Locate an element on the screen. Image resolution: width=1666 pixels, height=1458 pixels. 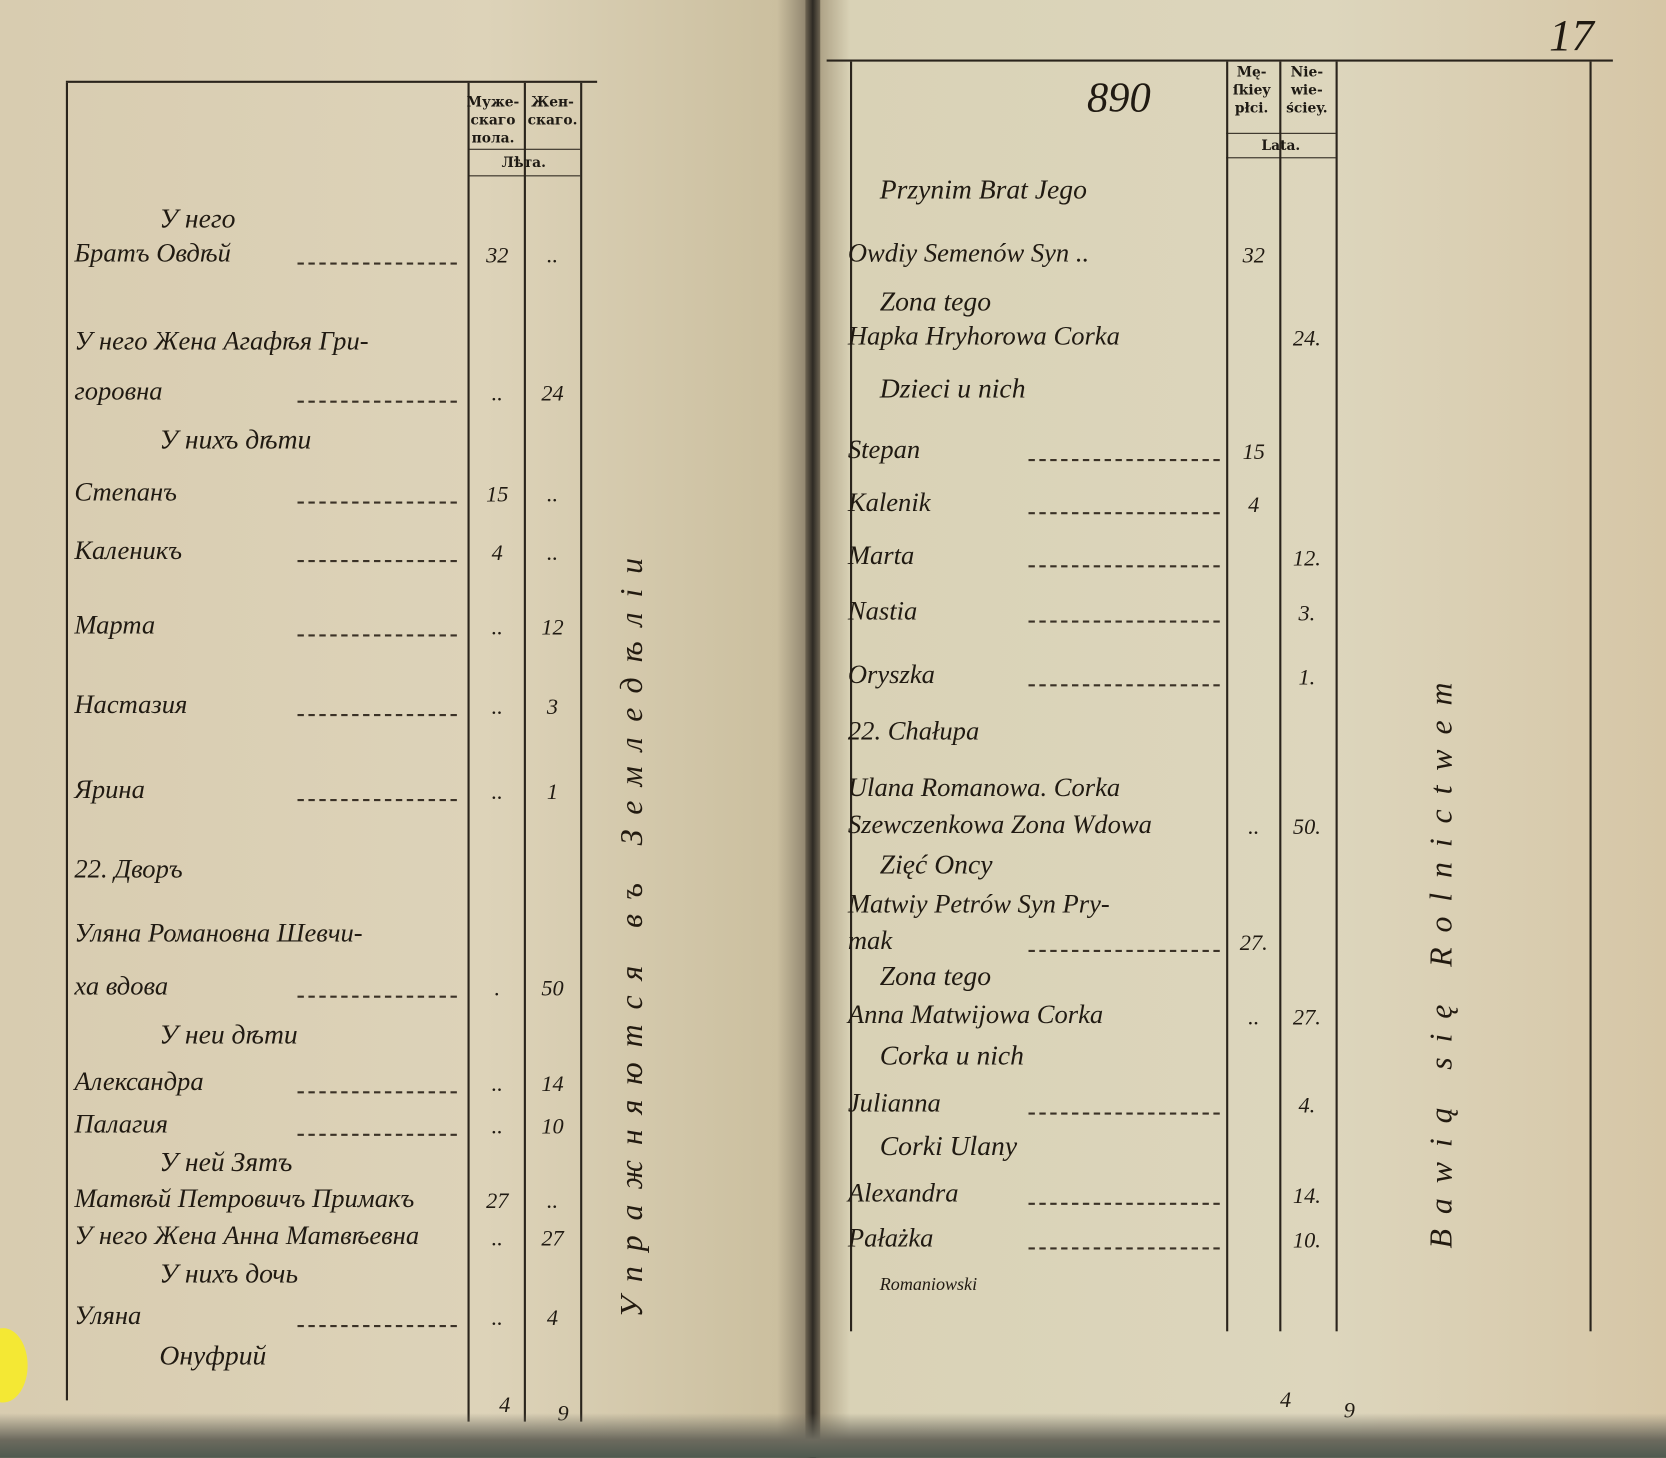
book-gutter is located at coordinates (813, 729).